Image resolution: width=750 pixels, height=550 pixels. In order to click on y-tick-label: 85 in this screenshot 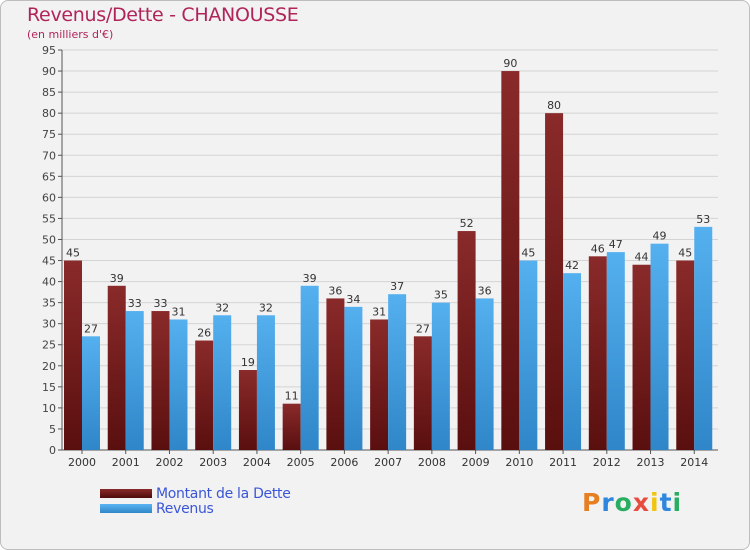, I will do `click(49, 92)`.